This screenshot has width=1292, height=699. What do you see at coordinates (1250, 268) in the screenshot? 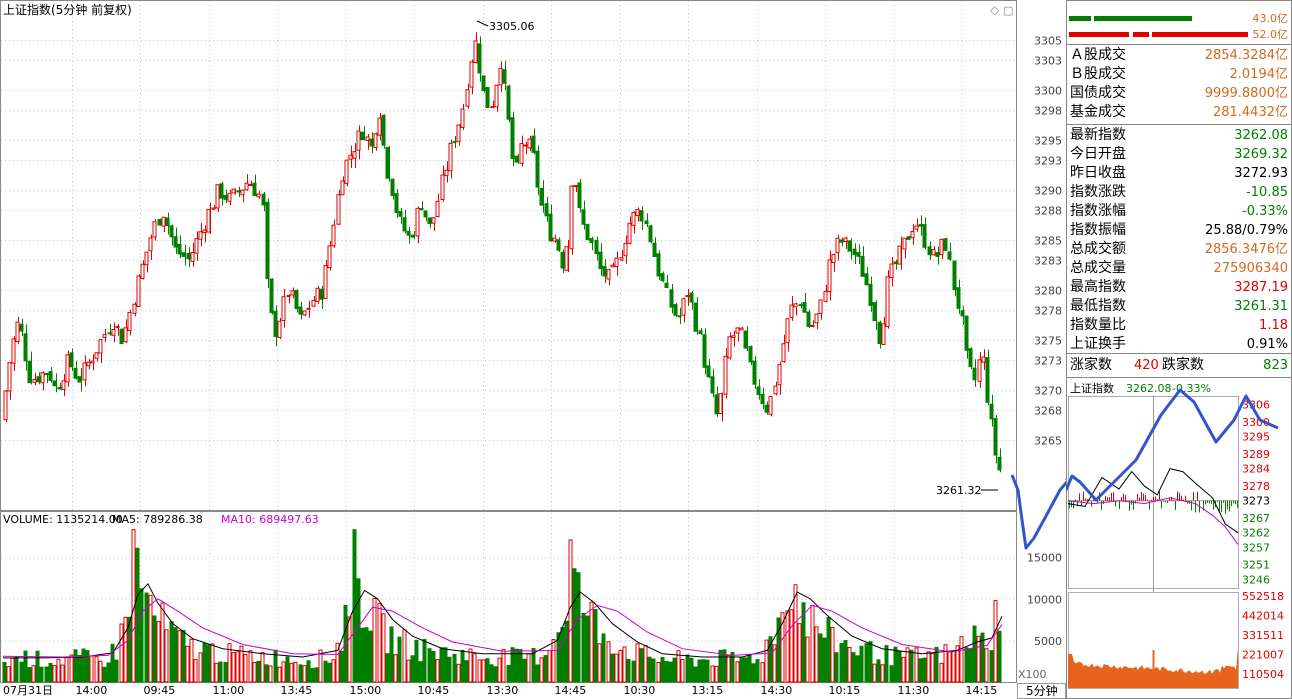
I see `index-info-value: 275906340` at bounding box center [1250, 268].